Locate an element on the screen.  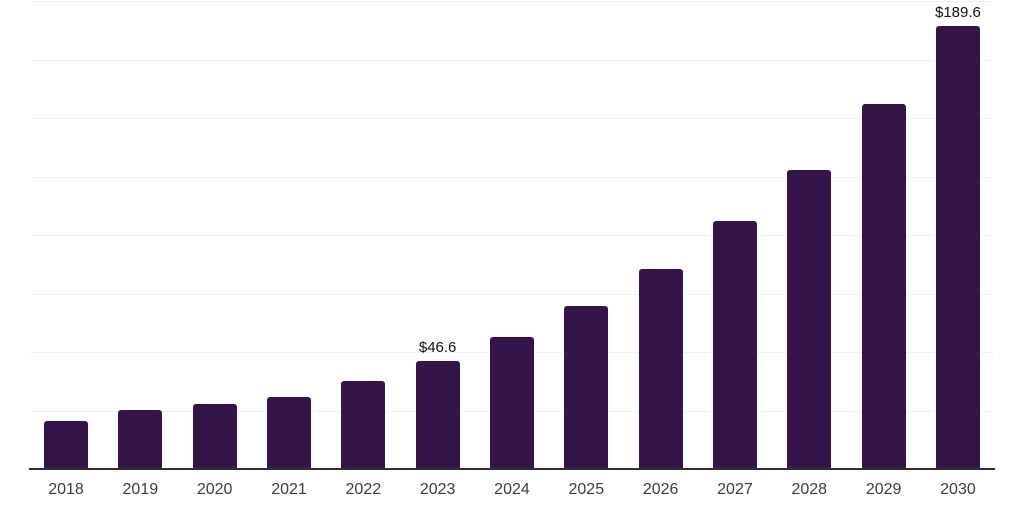
bar-2023 is located at coordinates (437, 415).